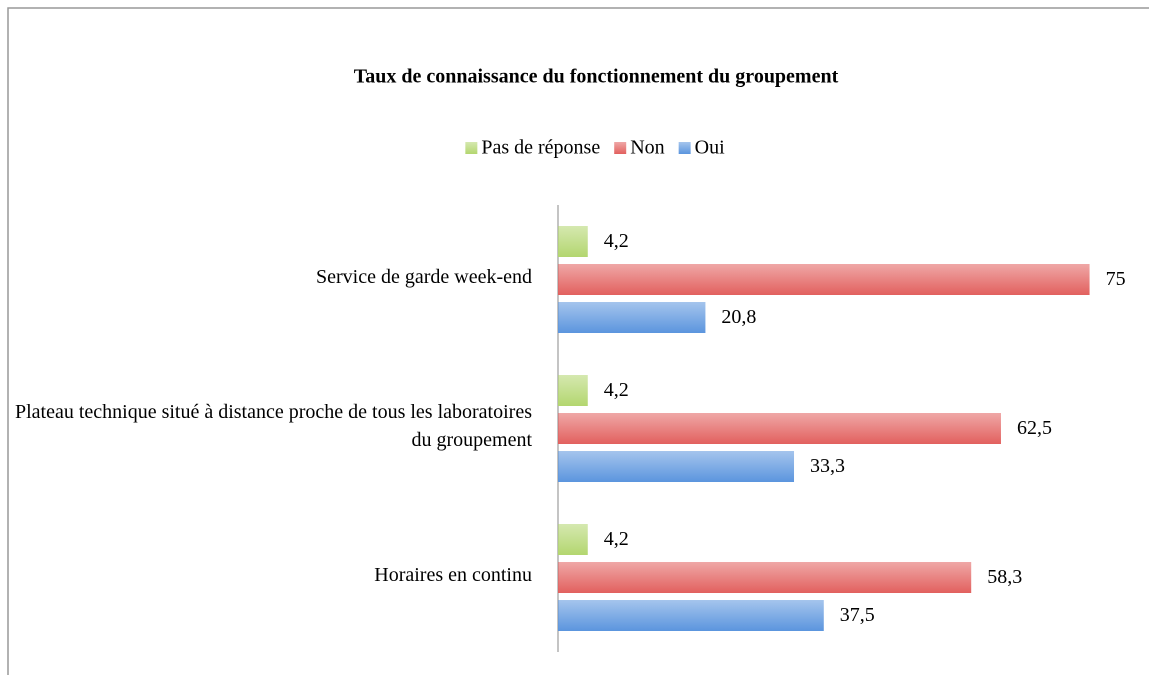 The width and height of the screenshot is (1149, 675). I want to click on legend-label: Pas de réponse, so click(540, 148).